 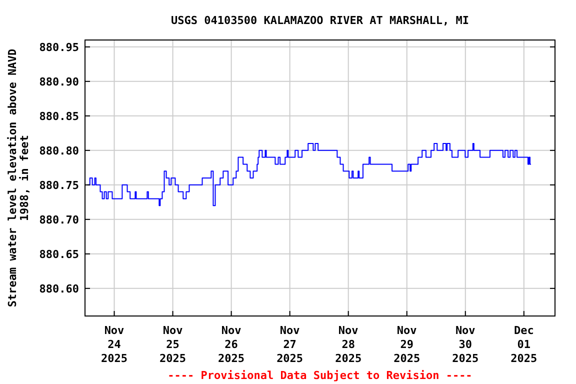 What do you see at coordinates (348, 344) in the screenshot?
I see `x-tick-label: Nov 28 2025` at bounding box center [348, 344].